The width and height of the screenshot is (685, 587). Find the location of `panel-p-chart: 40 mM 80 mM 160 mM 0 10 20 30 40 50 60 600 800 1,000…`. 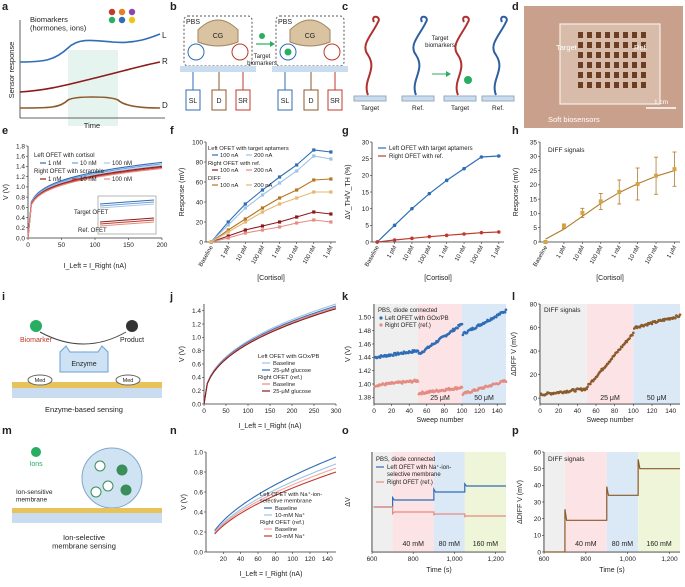

panel-p-chart: 40 mM 80 mM 160 mM 0 10 20 30 40 50 60 600 800 1,000… is located at coordinates (598, 511).